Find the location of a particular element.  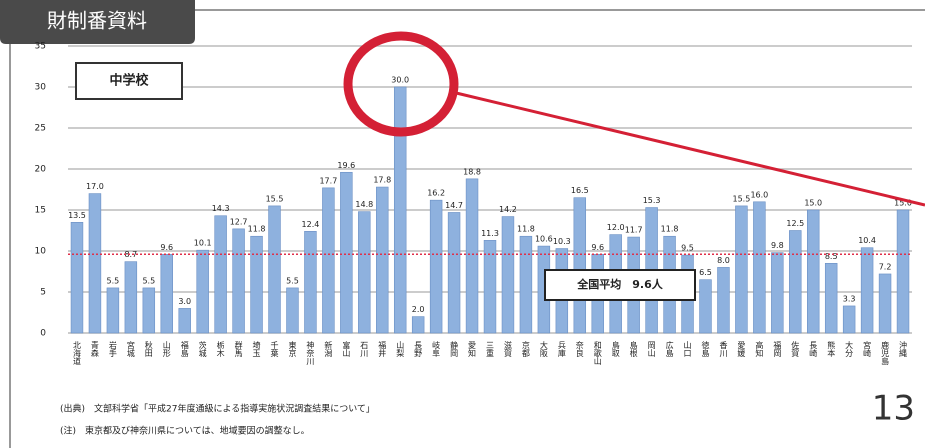

y-tick-label: 15 is located at coordinates (40, 211).